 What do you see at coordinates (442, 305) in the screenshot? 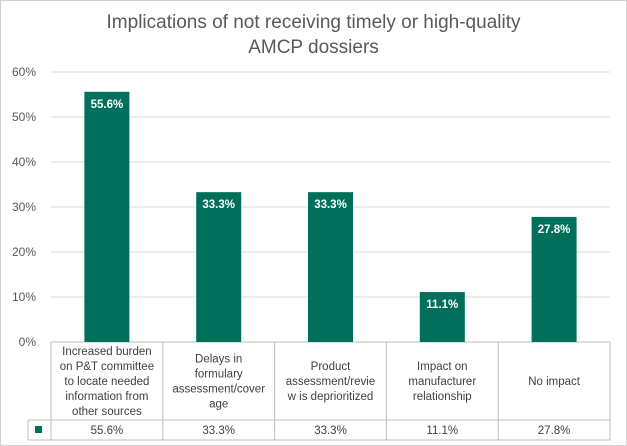
I see `data-label: 11.1%` at bounding box center [442, 305].